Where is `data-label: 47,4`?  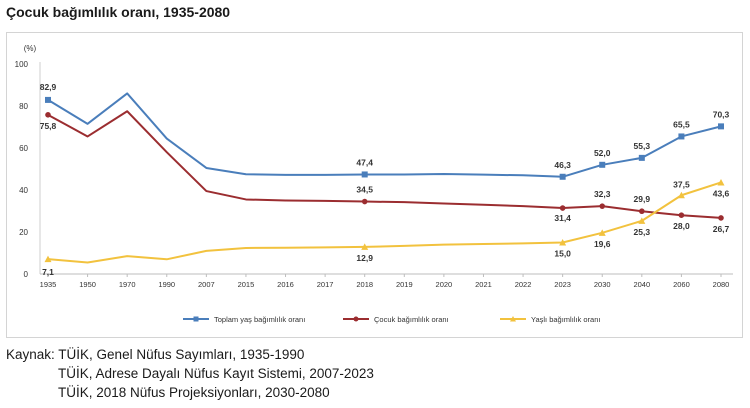
data-label: 47,4 is located at coordinates (364, 162).